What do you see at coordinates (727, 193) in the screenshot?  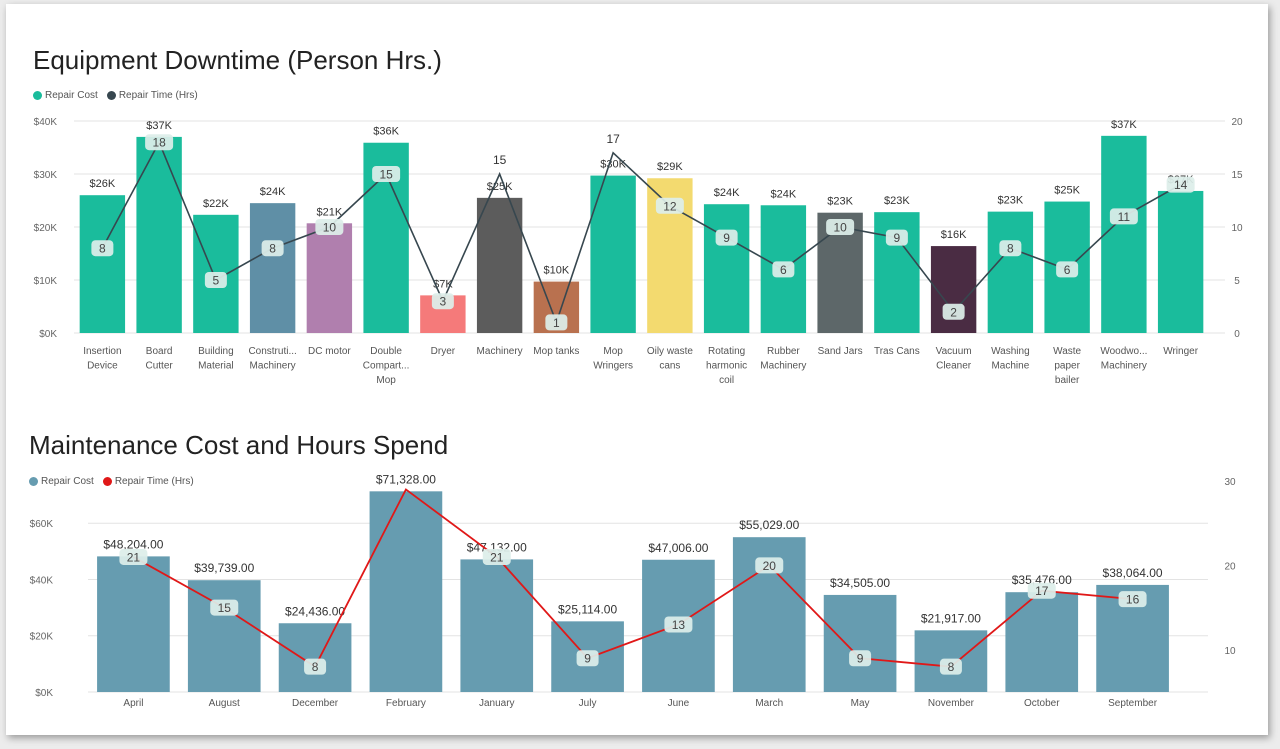 I see `bar-value-label: $24K` at bounding box center [727, 193].